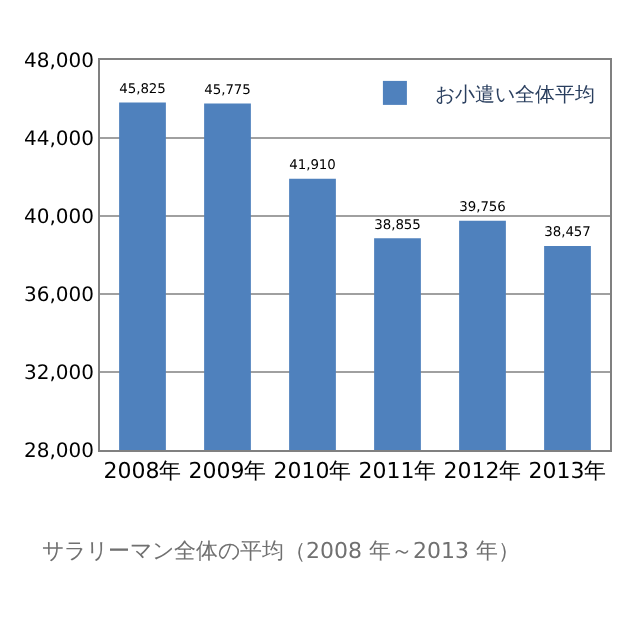 This screenshot has height=640, width=640. What do you see at coordinates (514, 94) in the screenshot?
I see `legend-label: お小遣い全体平均` at bounding box center [514, 94].